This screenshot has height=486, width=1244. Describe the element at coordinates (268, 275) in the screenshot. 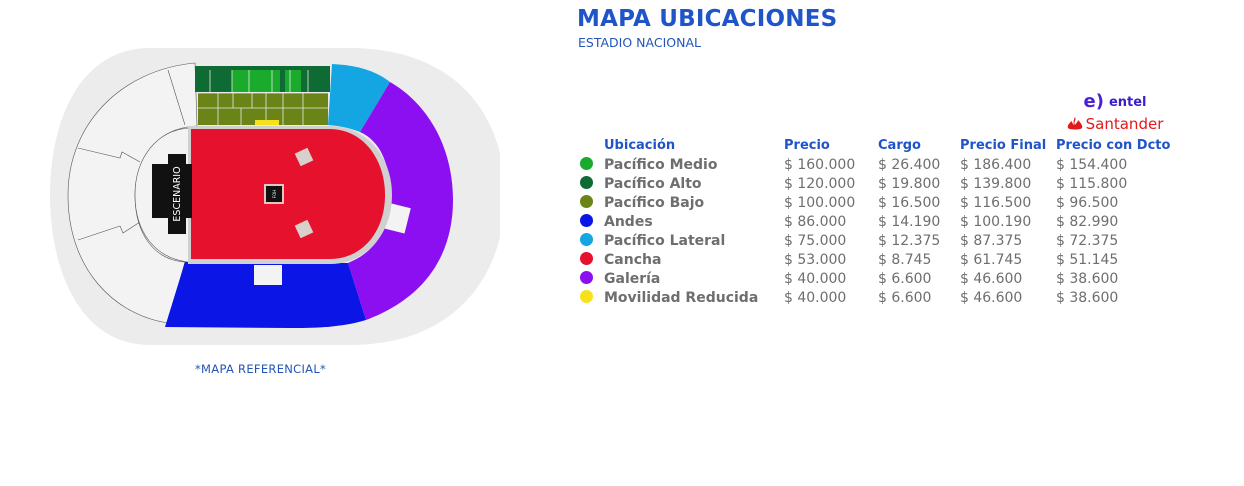

I see `andes-gap` at that location.